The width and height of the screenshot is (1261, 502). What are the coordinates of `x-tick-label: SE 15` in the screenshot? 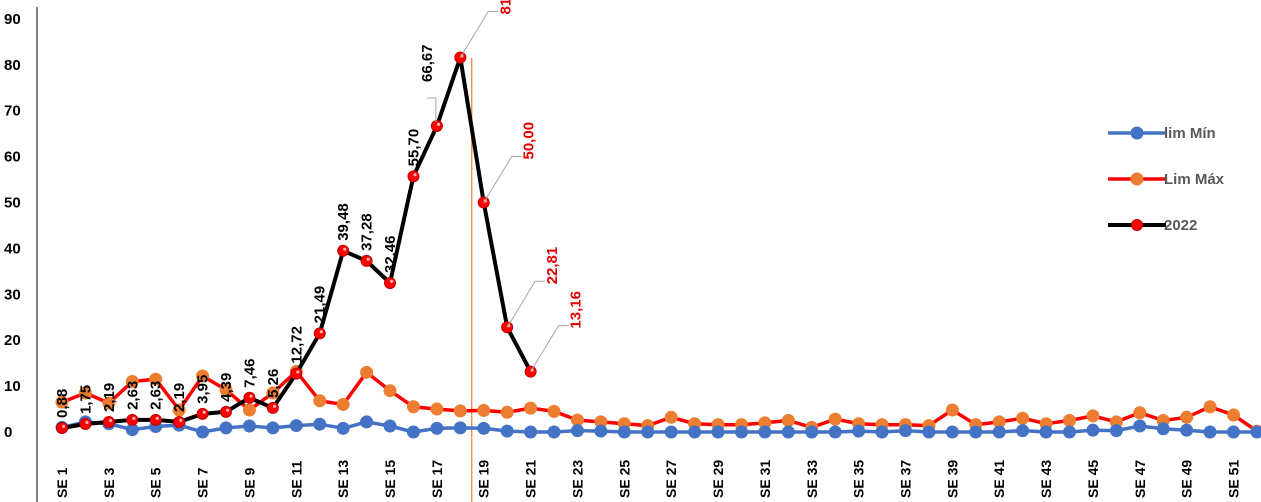 It's located at (390, 479).